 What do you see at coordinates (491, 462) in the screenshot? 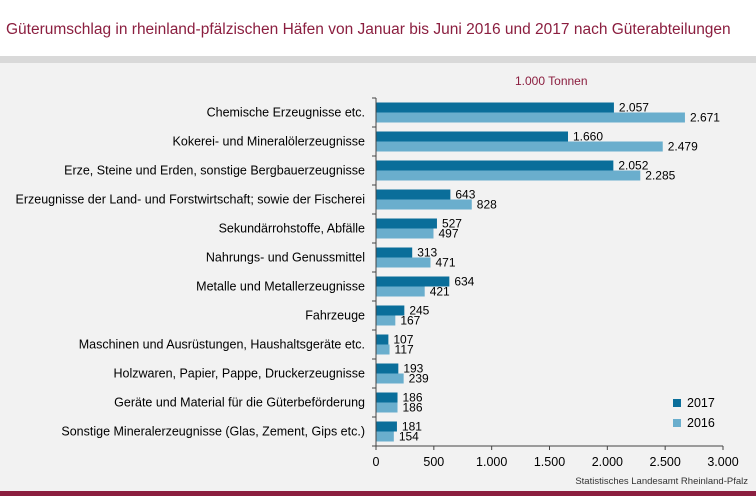
I see `x-tick-label: 1.000` at bounding box center [491, 462].